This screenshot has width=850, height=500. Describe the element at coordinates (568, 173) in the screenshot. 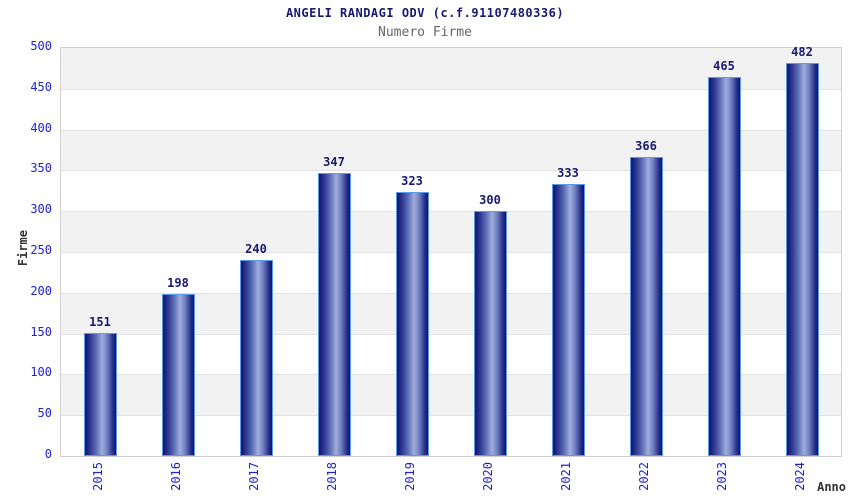

I see `bar-value-label: 333` at that location.